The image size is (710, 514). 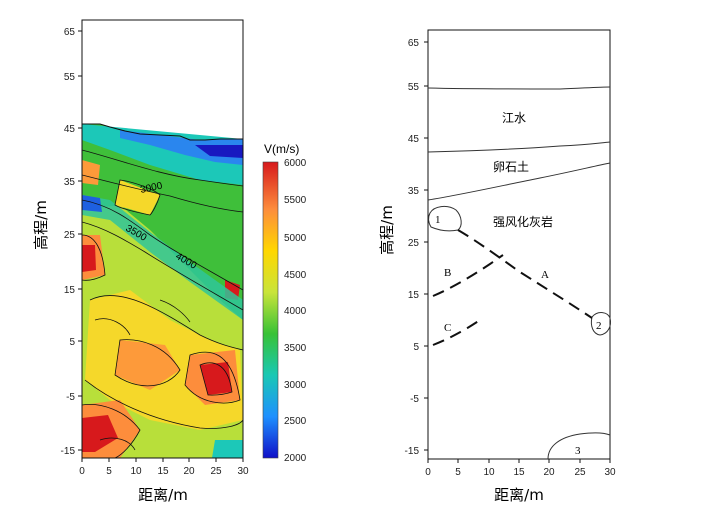 What do you see at coordinates (70, 290) in the screenshot?
I see `left-y-tick: 15` at bounding box center [70, 290].